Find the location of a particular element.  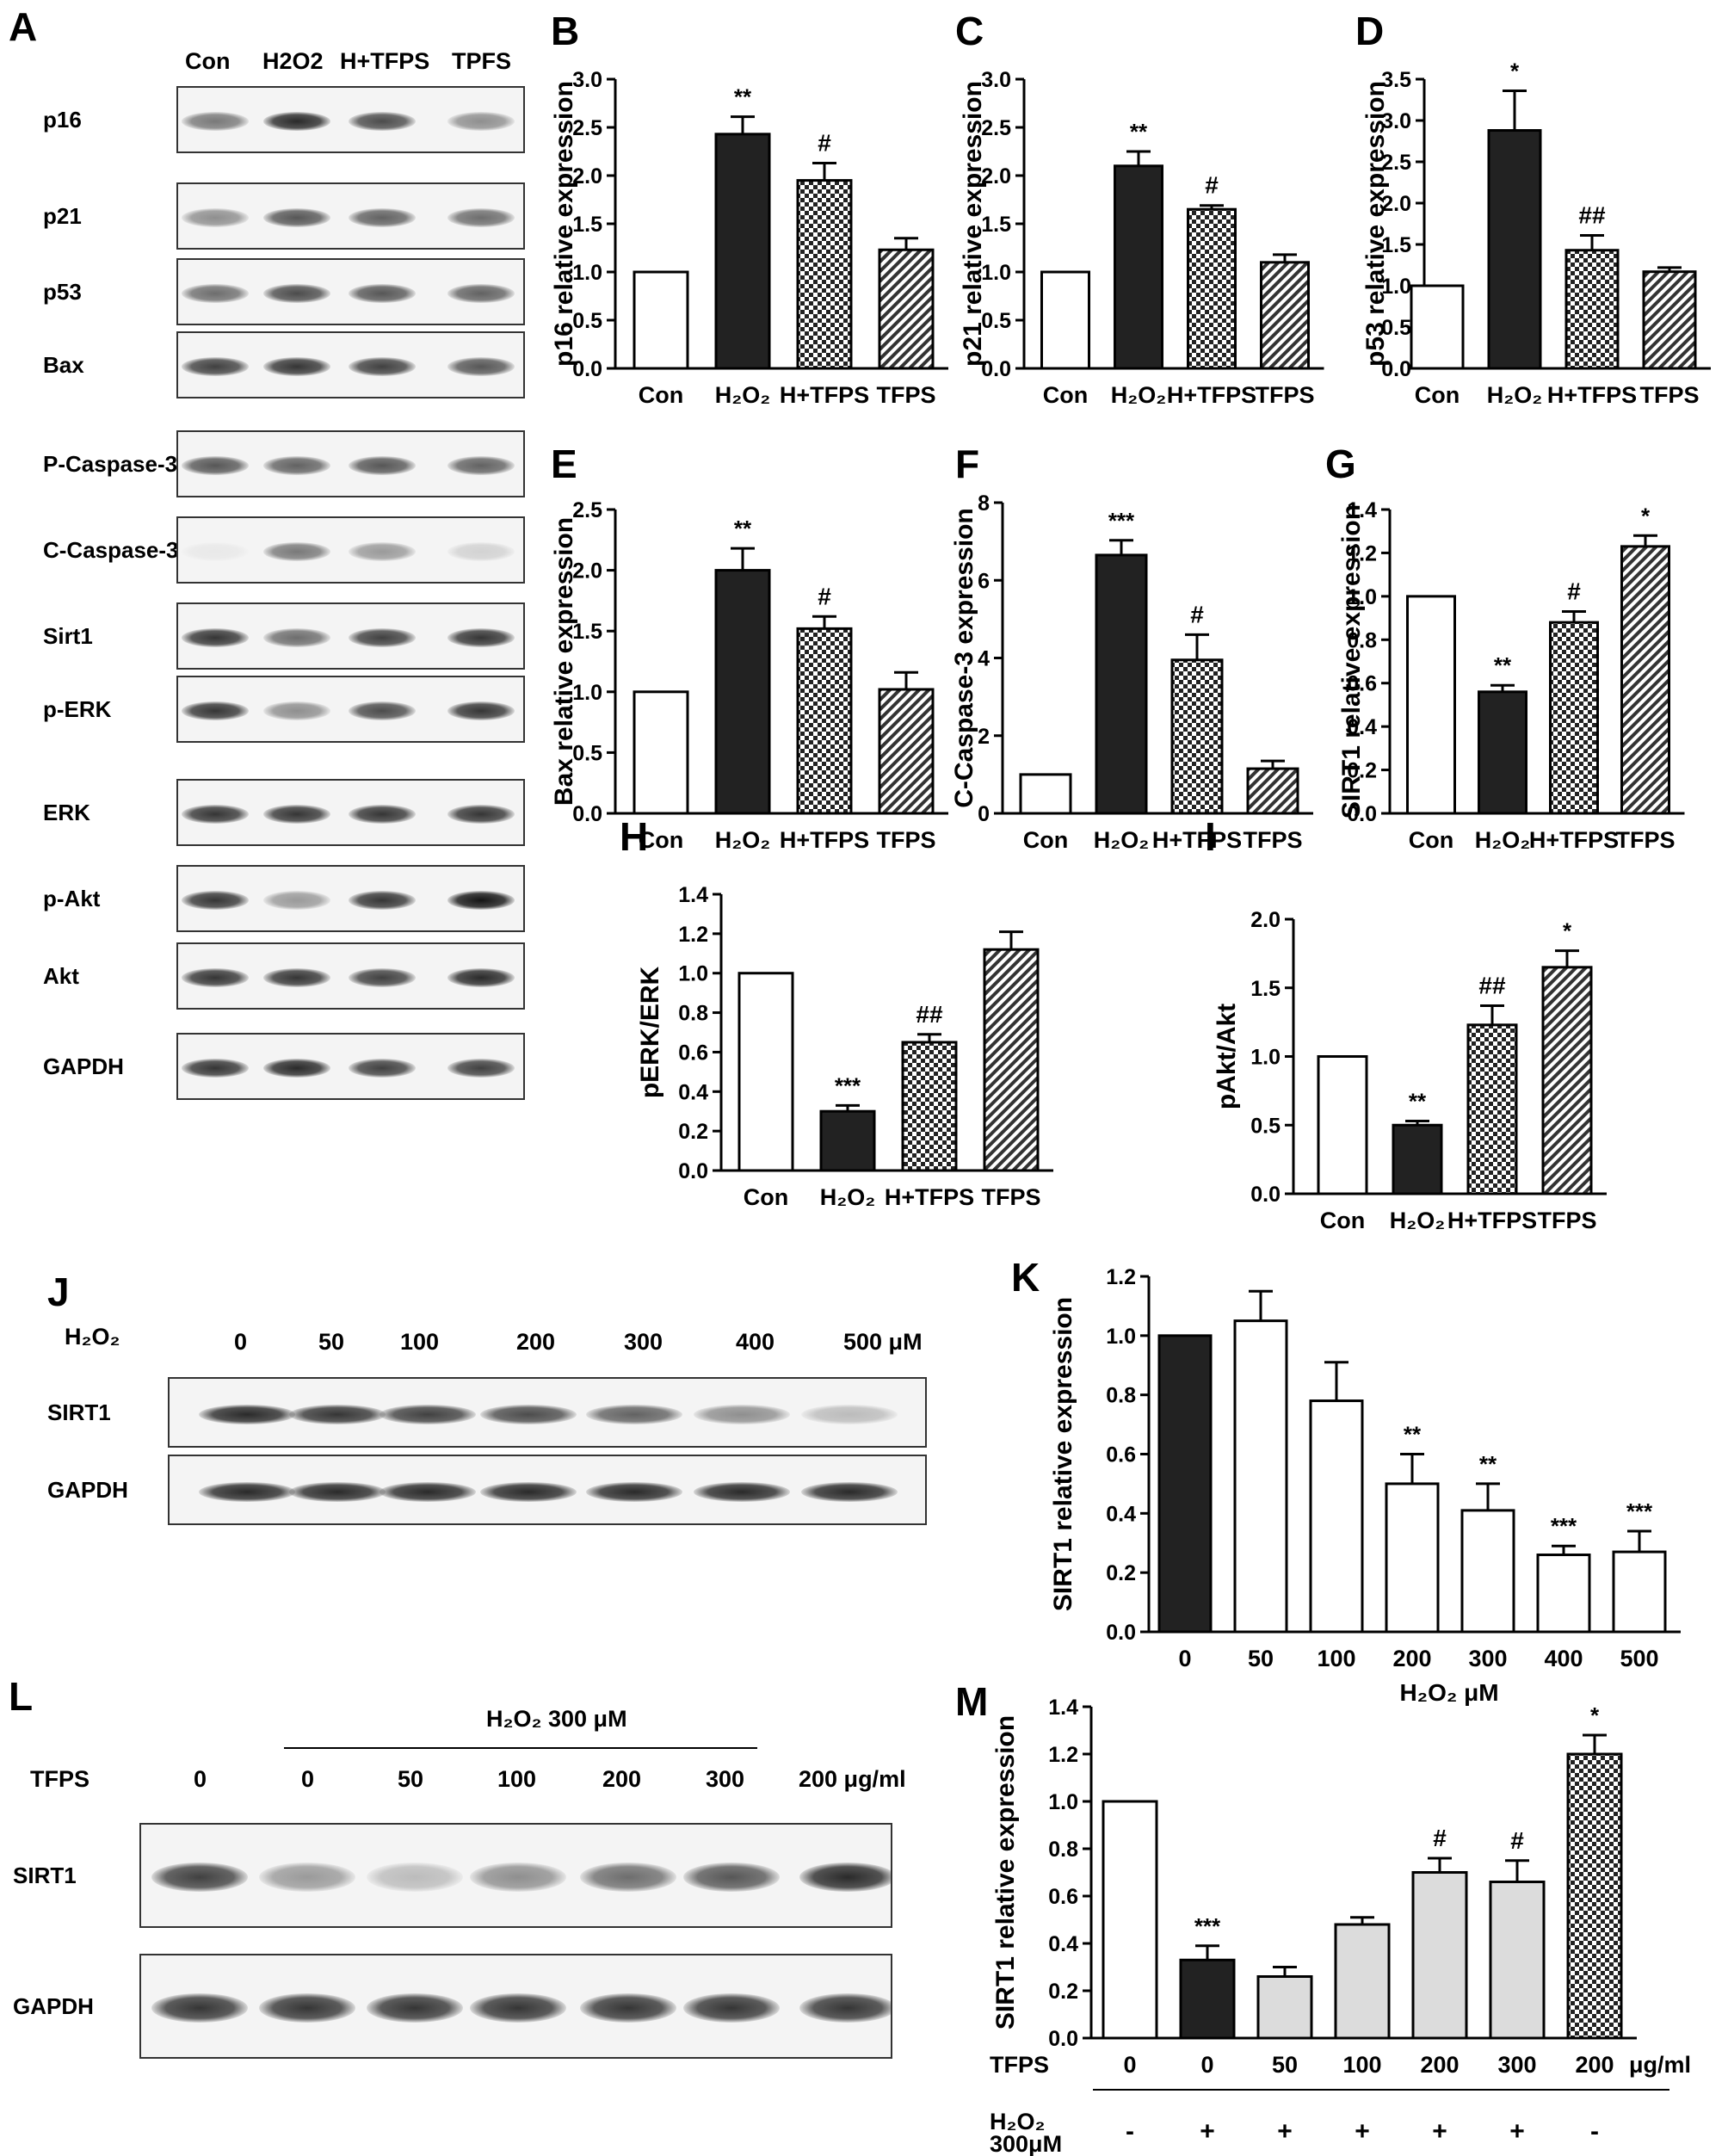

row-label: p21 is located at coordinates (62, 216).